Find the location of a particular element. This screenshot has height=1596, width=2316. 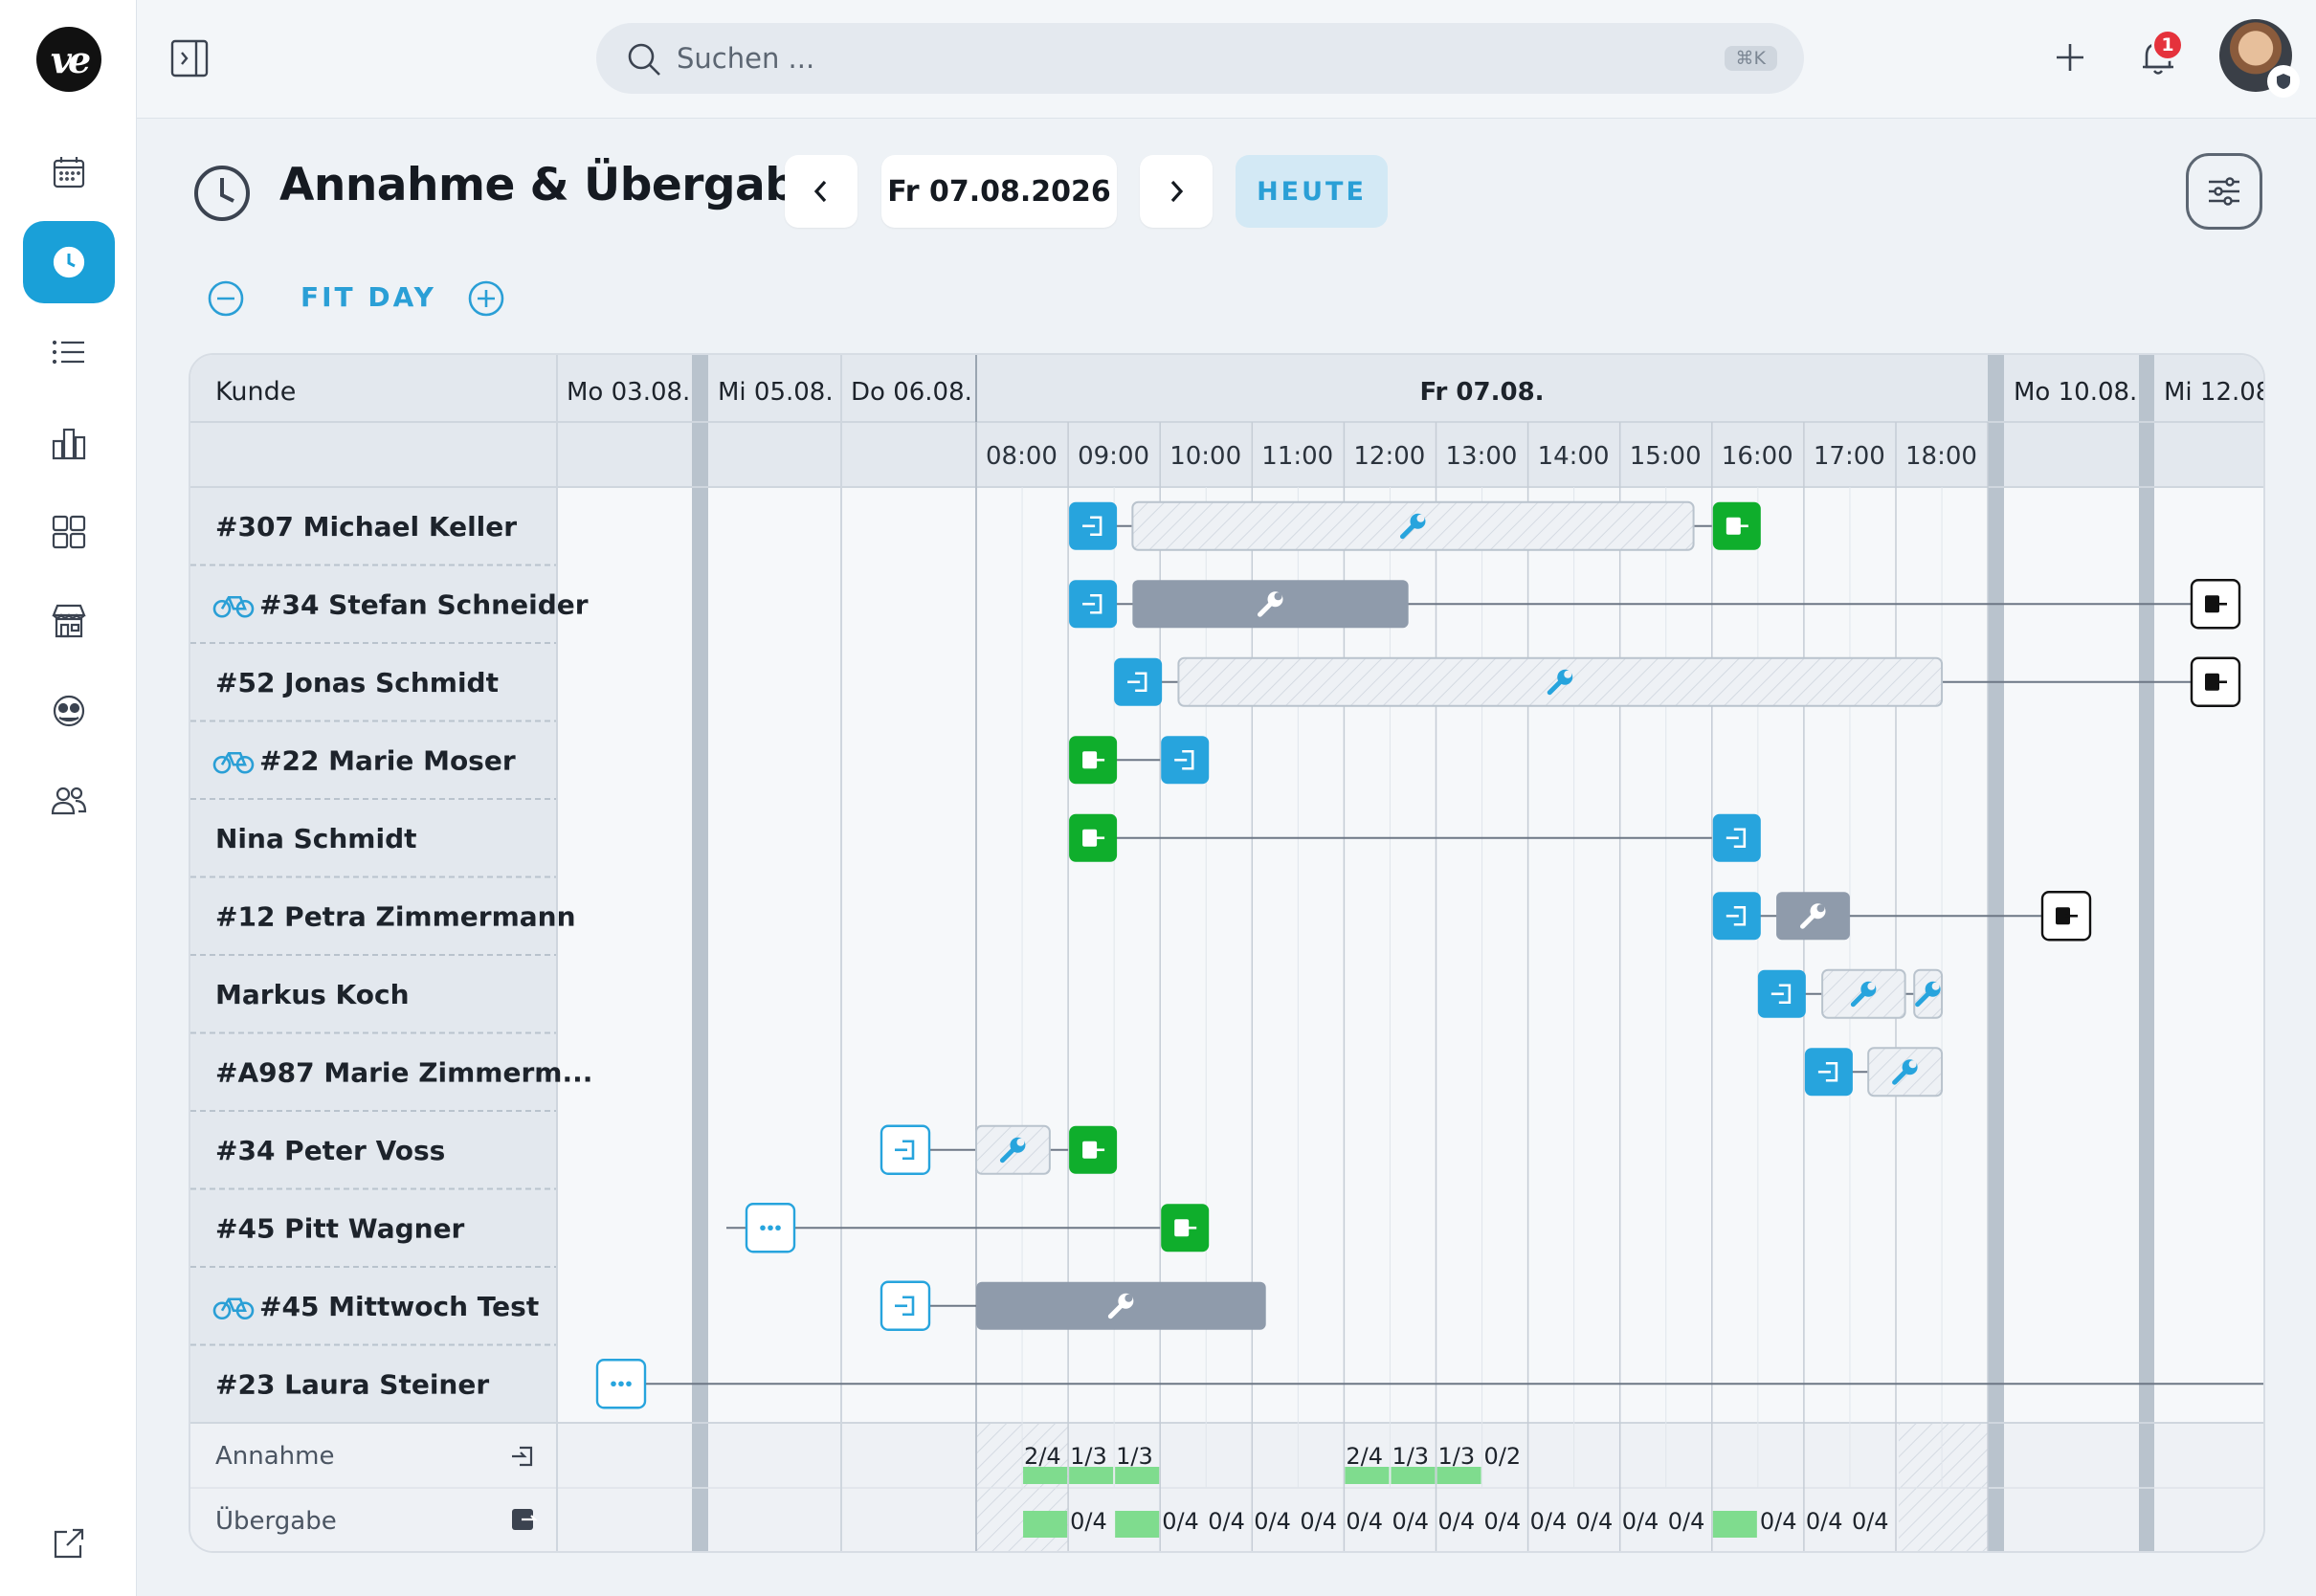

app-logo: ve is located at coordinates (68, 60).